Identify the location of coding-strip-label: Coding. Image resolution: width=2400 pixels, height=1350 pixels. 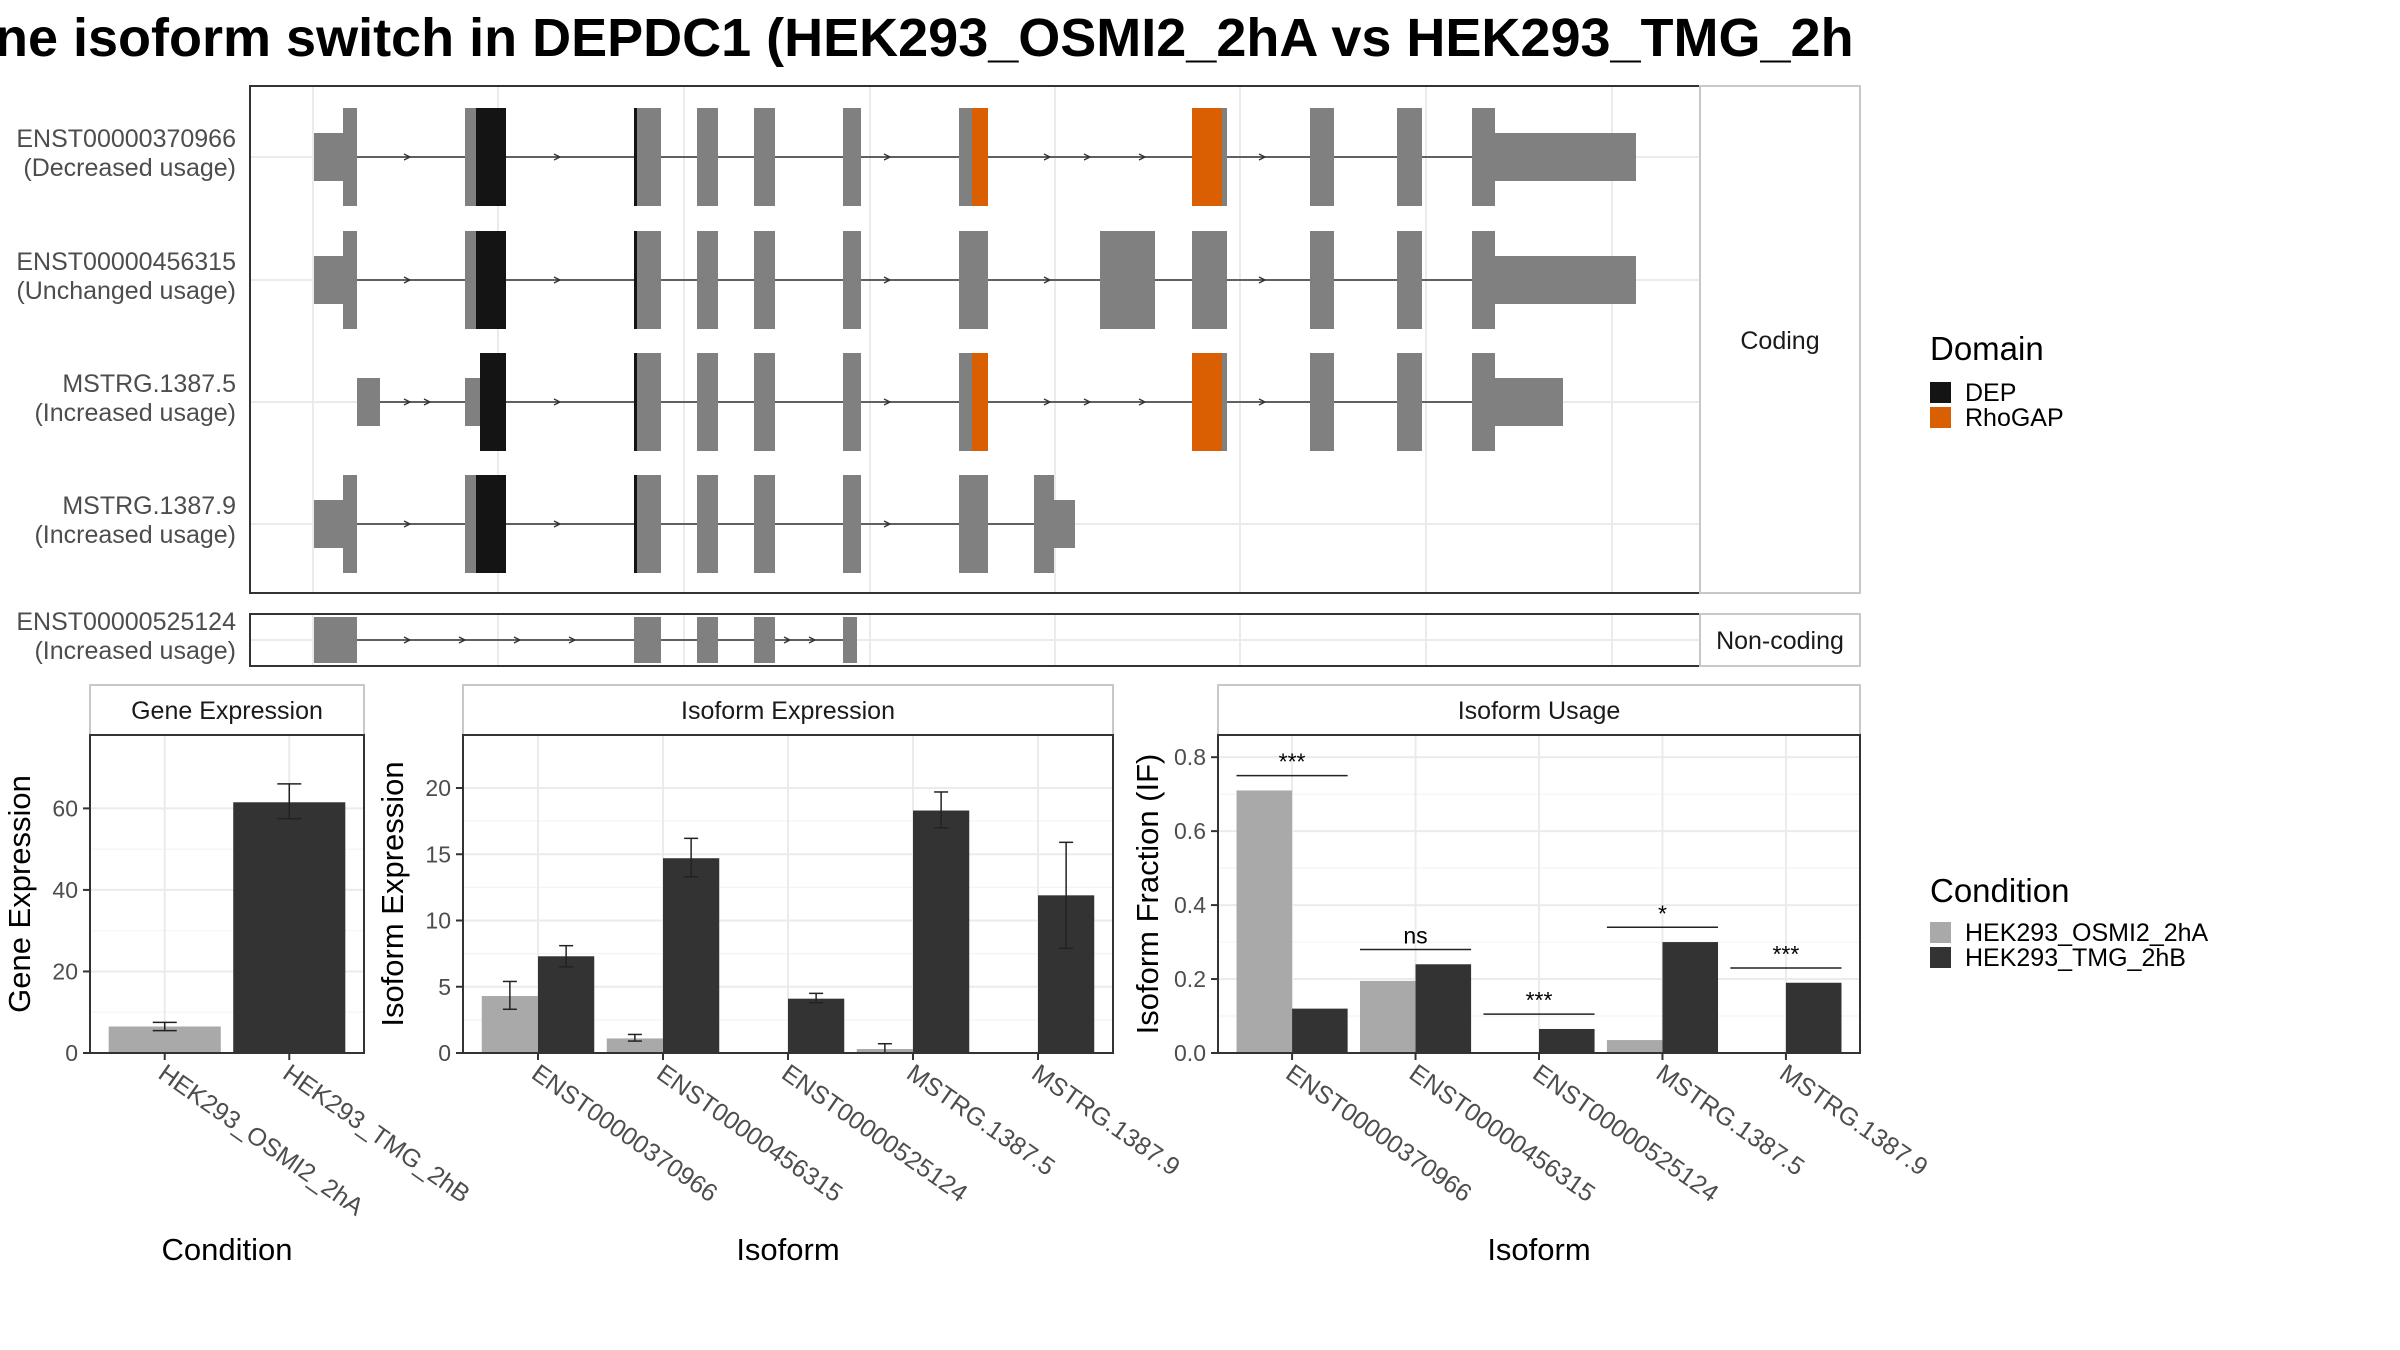
(1779, 341).